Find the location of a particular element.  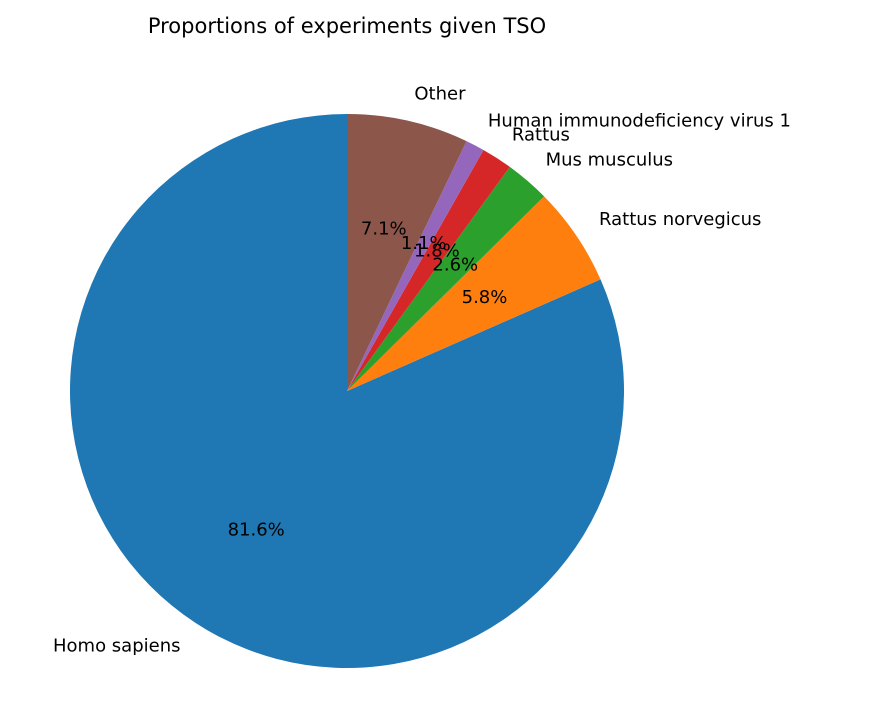

pie-percent-label: 7.1% is located at coordinates (384, 228).